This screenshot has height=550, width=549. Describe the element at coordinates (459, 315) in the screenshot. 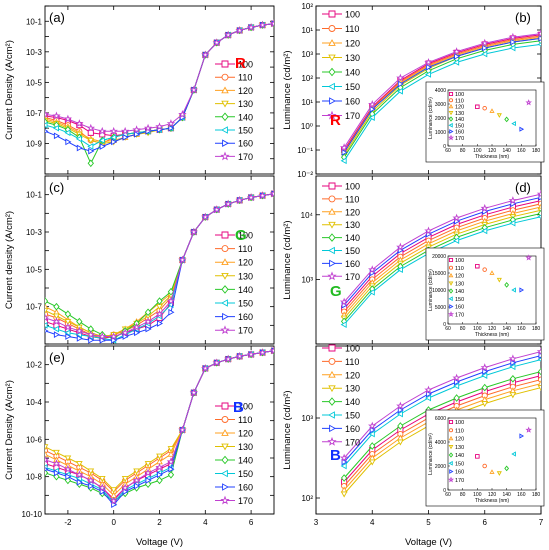

I see `inset-legend-label: 170` at that location.